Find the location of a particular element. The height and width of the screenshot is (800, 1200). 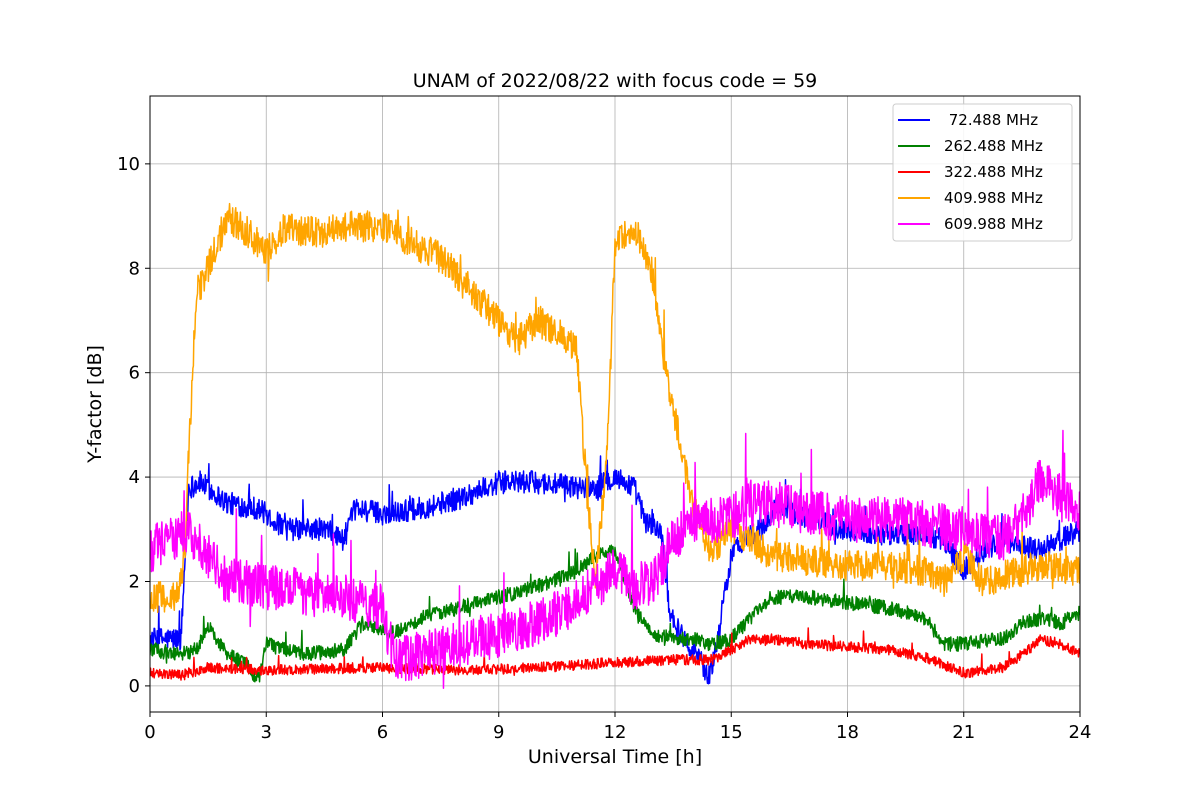

x-axis-label: Universal Time [h] is located at coordinates (615, 757).